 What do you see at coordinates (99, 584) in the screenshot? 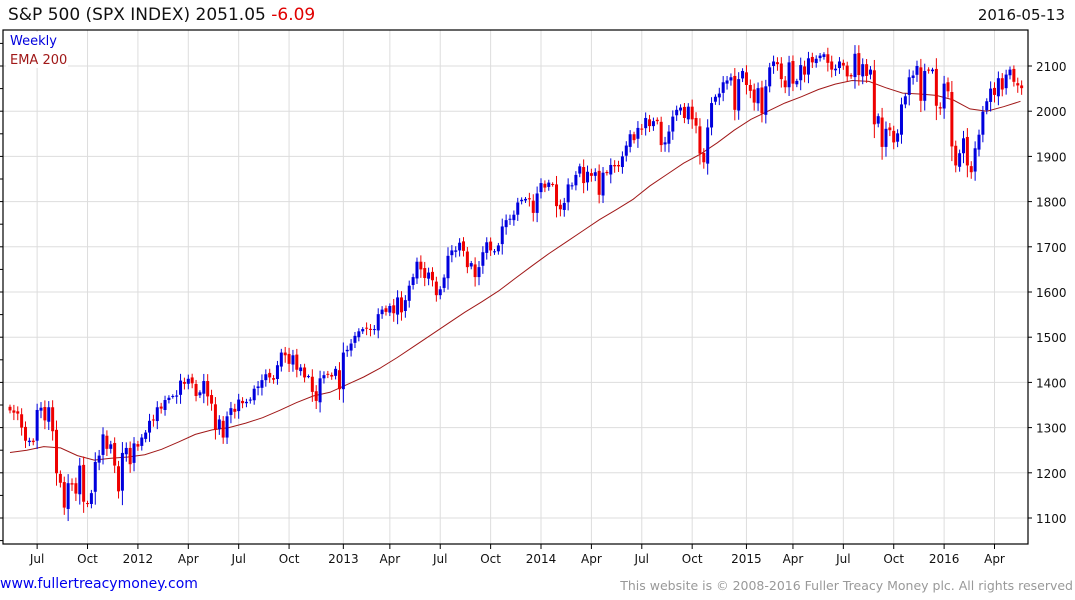
I see `website-link: www.fullertreacymoney.com` at bounding box center [99, 584].